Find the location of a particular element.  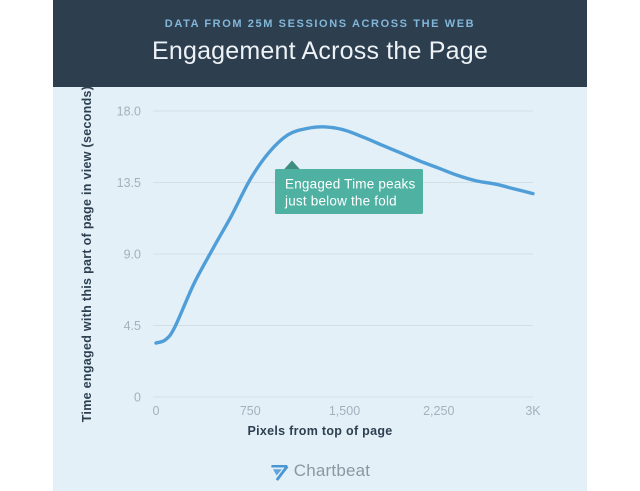

tooltip-box is located at coordinates (349, 191).